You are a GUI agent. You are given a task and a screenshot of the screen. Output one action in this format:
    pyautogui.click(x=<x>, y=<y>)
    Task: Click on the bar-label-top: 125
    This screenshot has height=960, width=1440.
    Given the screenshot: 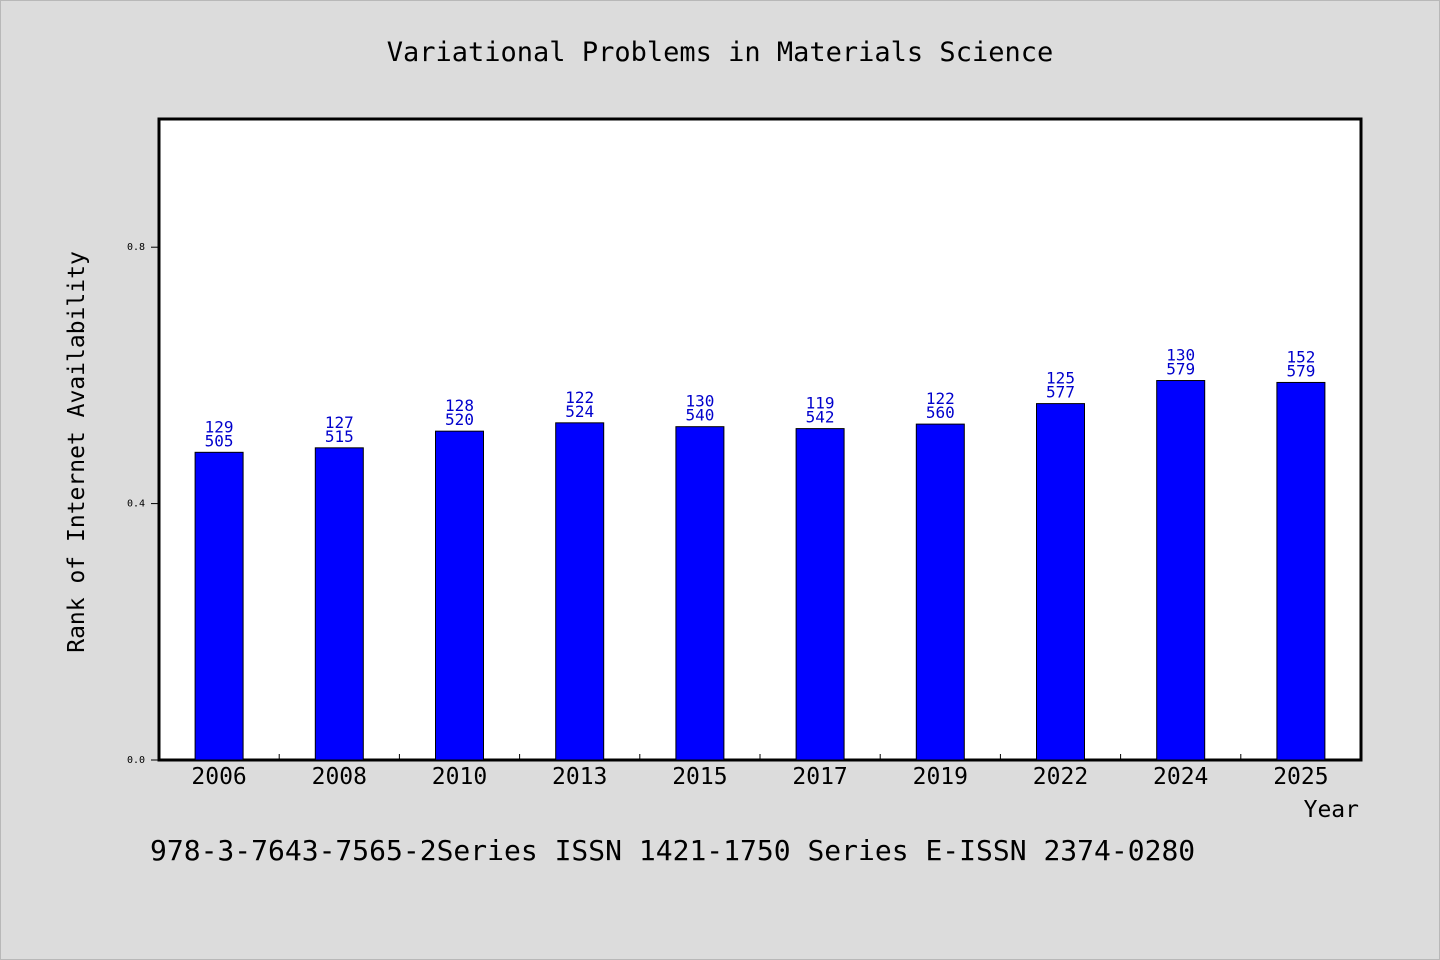 What is the action you would take?
    pyautogui.click(x=1060, y=378)
    